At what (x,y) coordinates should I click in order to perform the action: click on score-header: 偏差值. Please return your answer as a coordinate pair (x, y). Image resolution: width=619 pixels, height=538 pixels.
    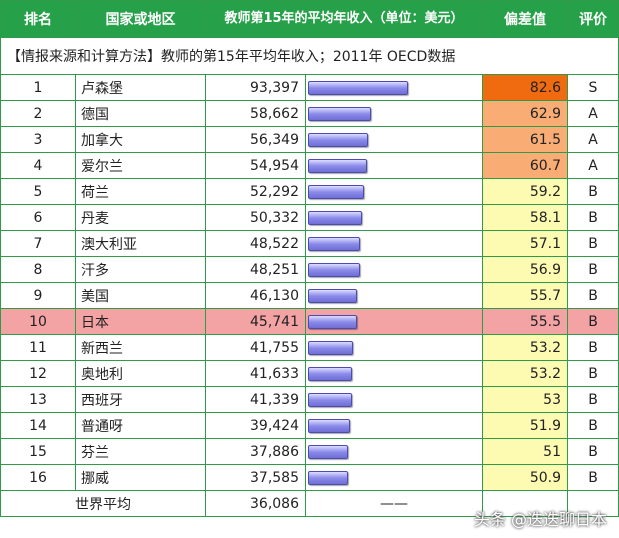
    Looking at the image, I should click on (525, 19).